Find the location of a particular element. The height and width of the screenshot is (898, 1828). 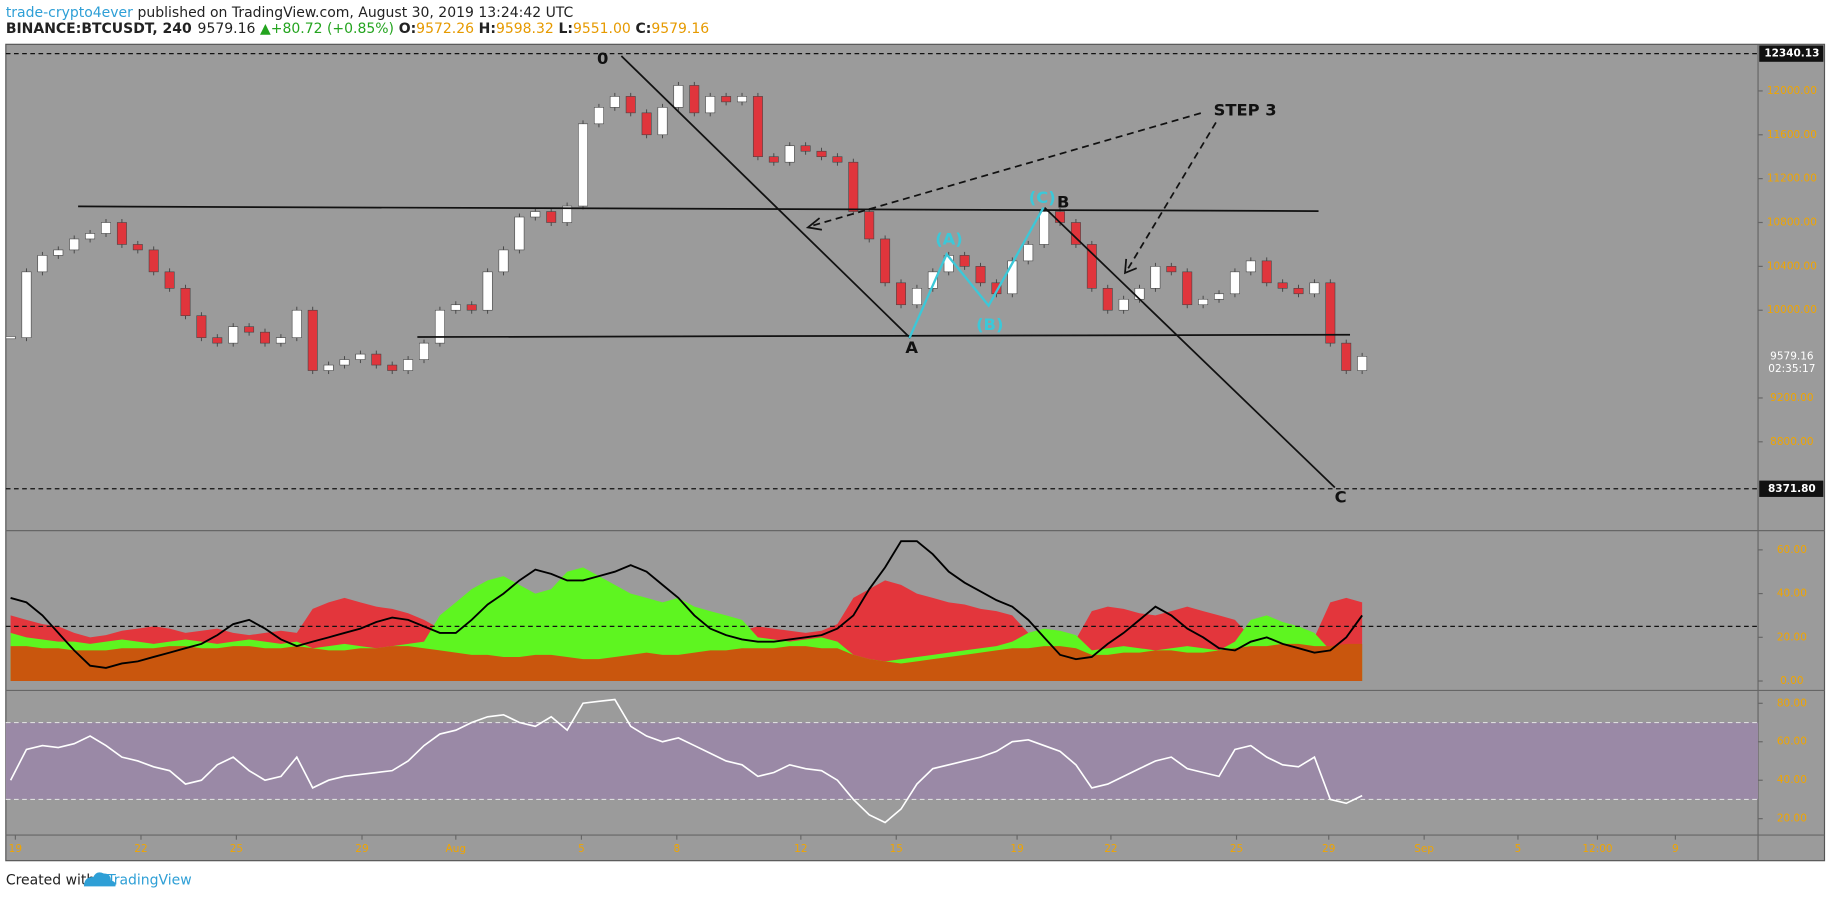

y-tick-label: 8800.00 is located at coordinates (1791, 442).